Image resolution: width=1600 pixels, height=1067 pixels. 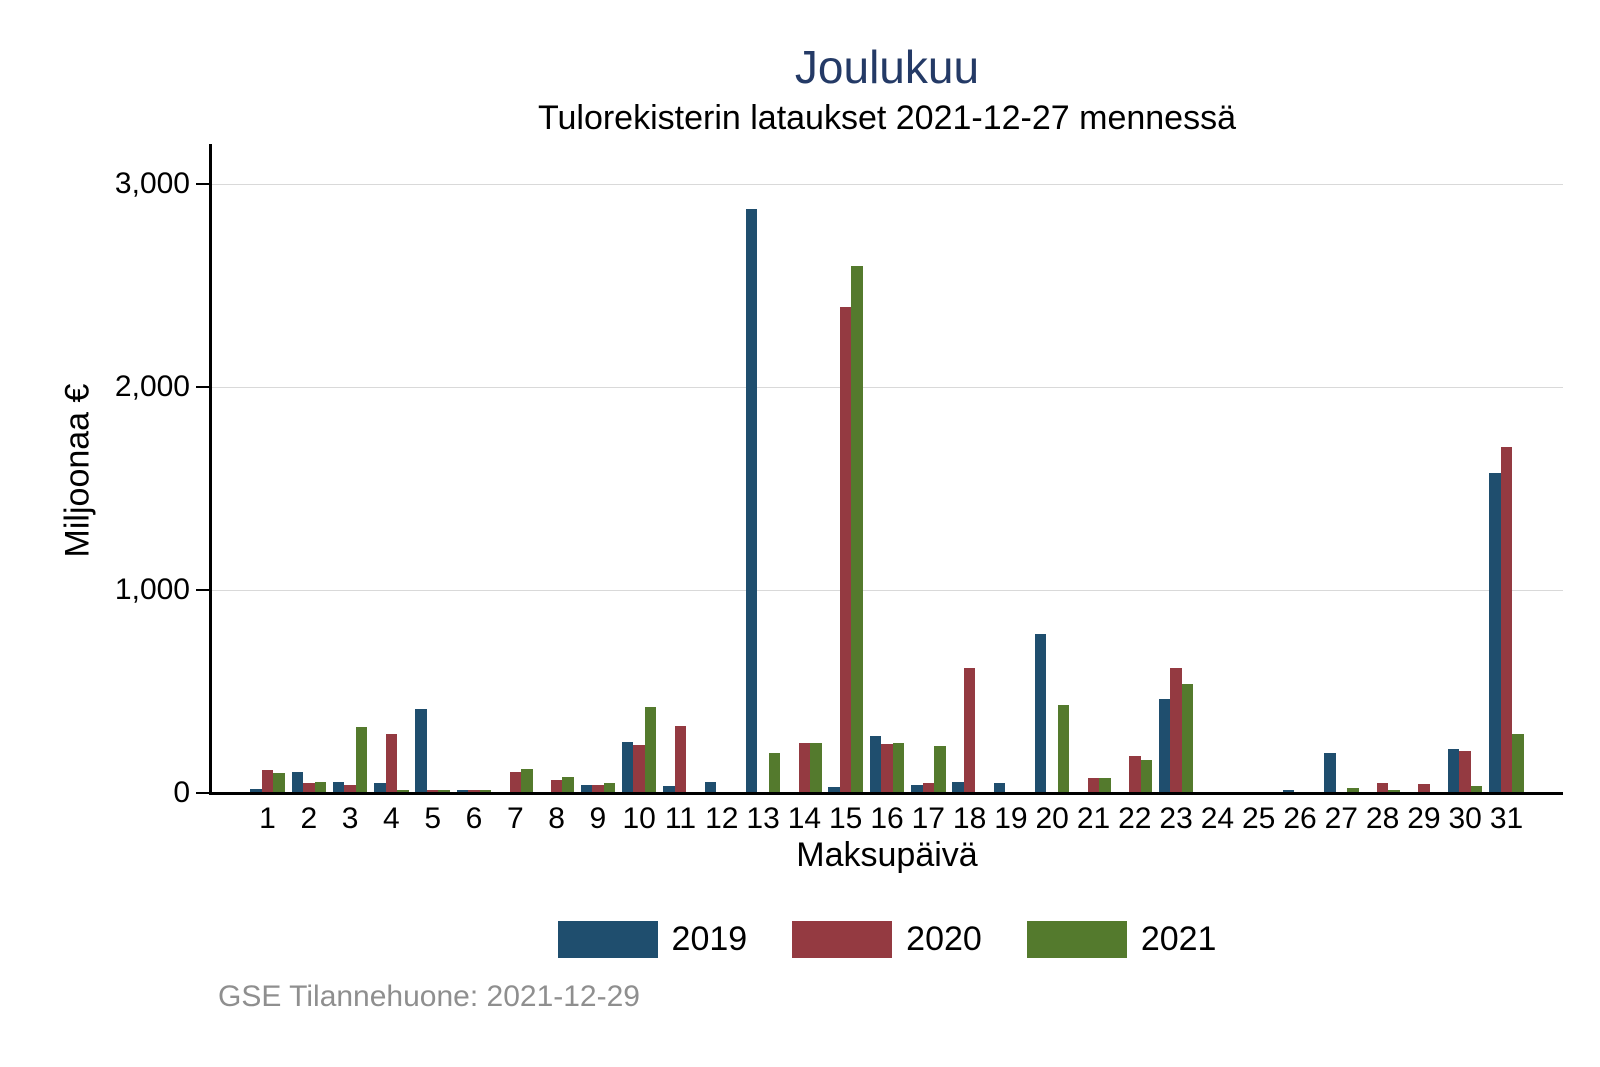 I want to click on legend: 2019 2020 2021, so click(x=887, y=939).